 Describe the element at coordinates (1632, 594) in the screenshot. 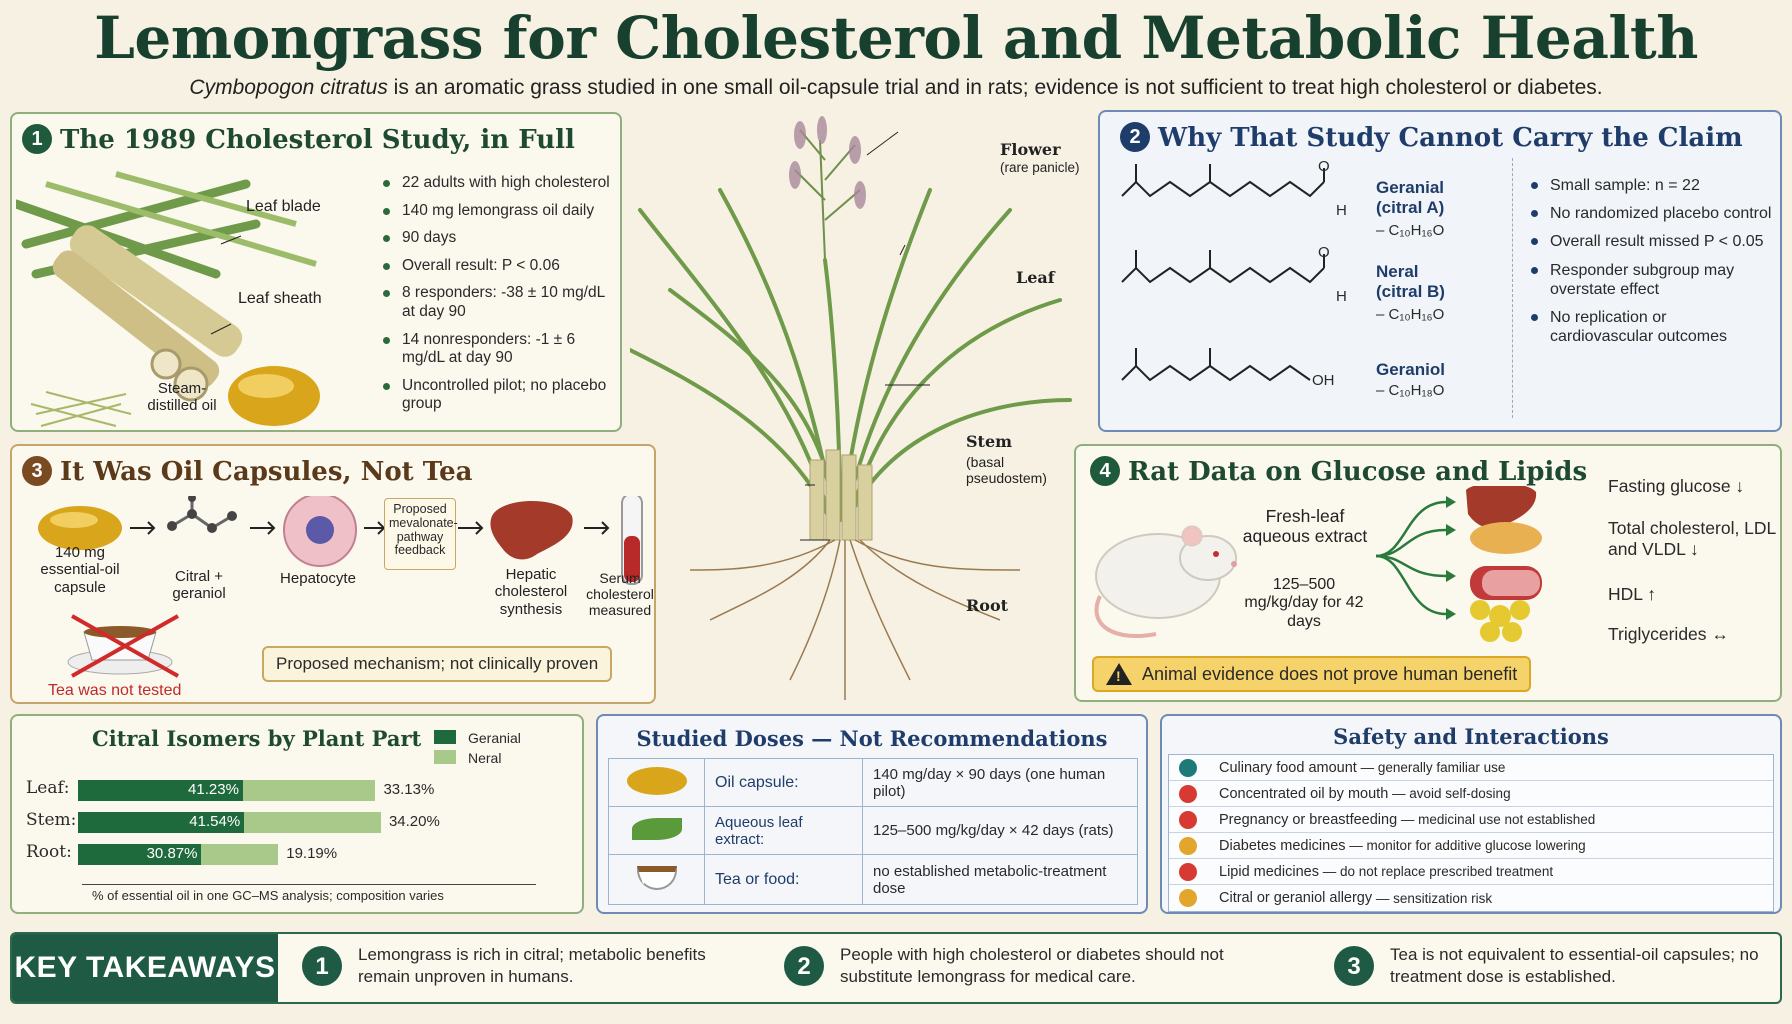

I see `outcome: HDL ↑` at that location.